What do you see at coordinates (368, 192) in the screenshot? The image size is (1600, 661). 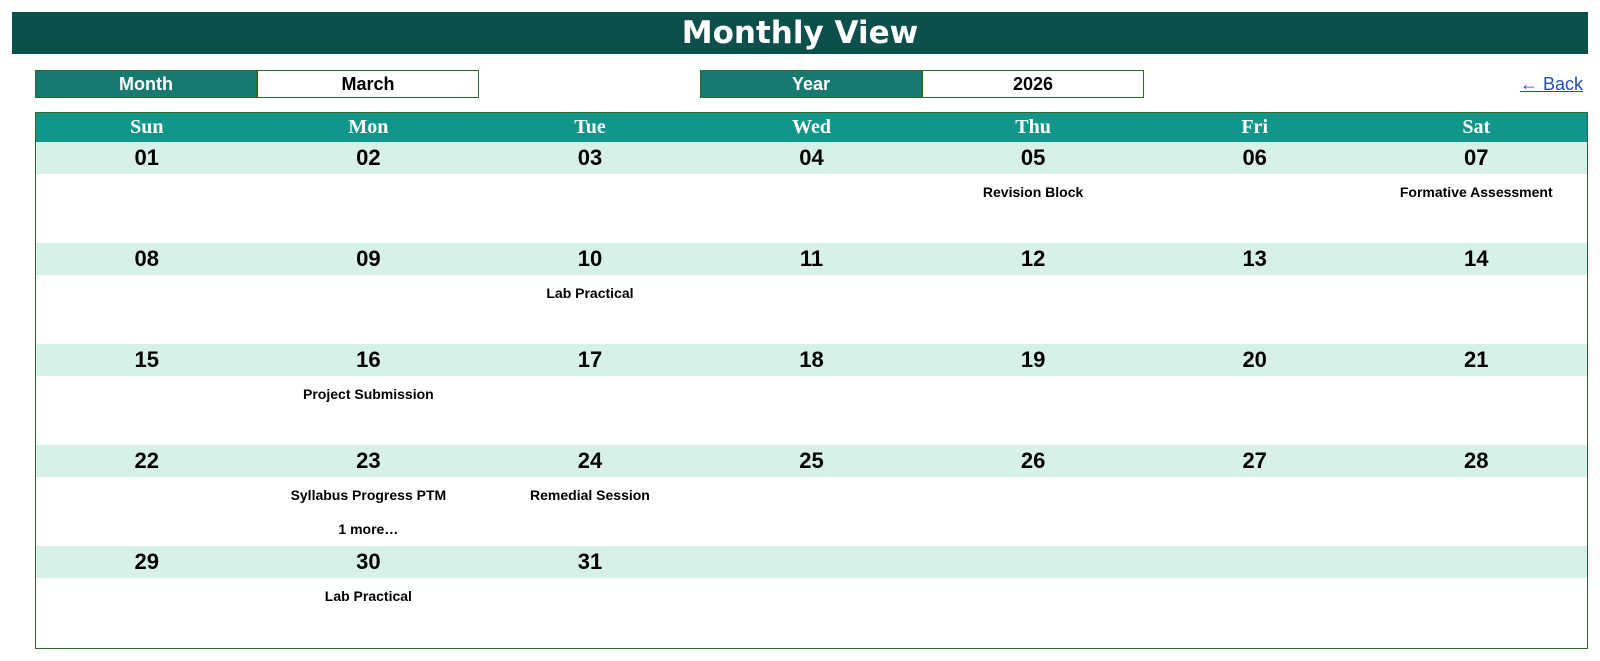 I see `day-cell: 02` at bounding box center [368, 192].